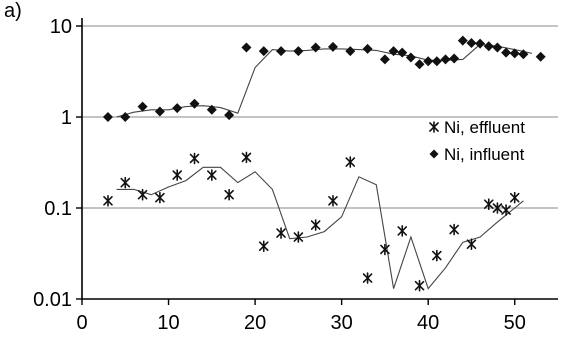  I want to click on y-tick-label: 10, so click(61, 27).